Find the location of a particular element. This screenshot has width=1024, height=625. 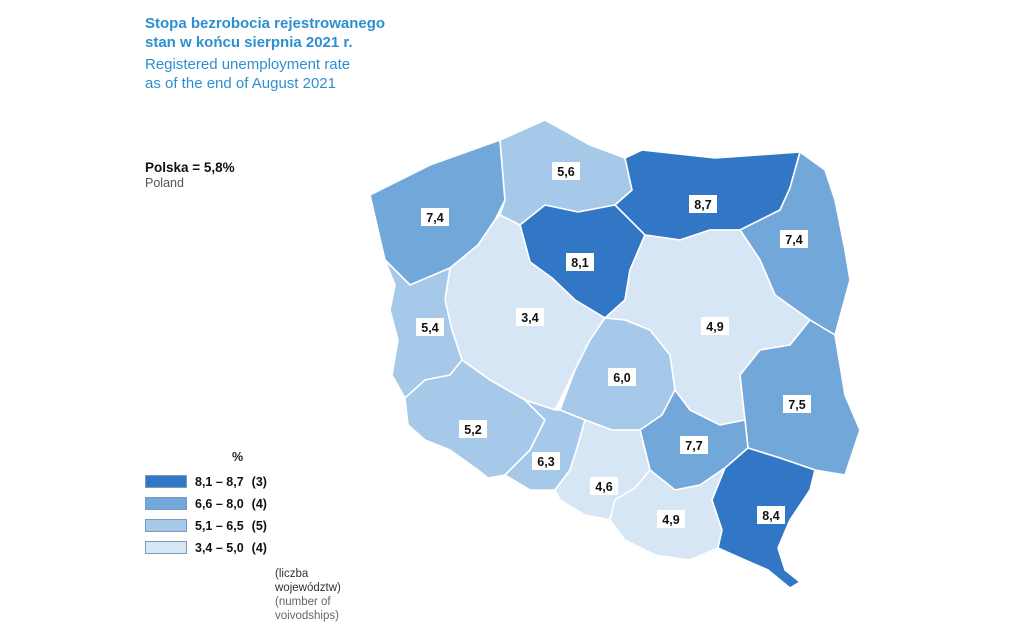

legend-count-1: (3) is located at coordinates (259, 481).